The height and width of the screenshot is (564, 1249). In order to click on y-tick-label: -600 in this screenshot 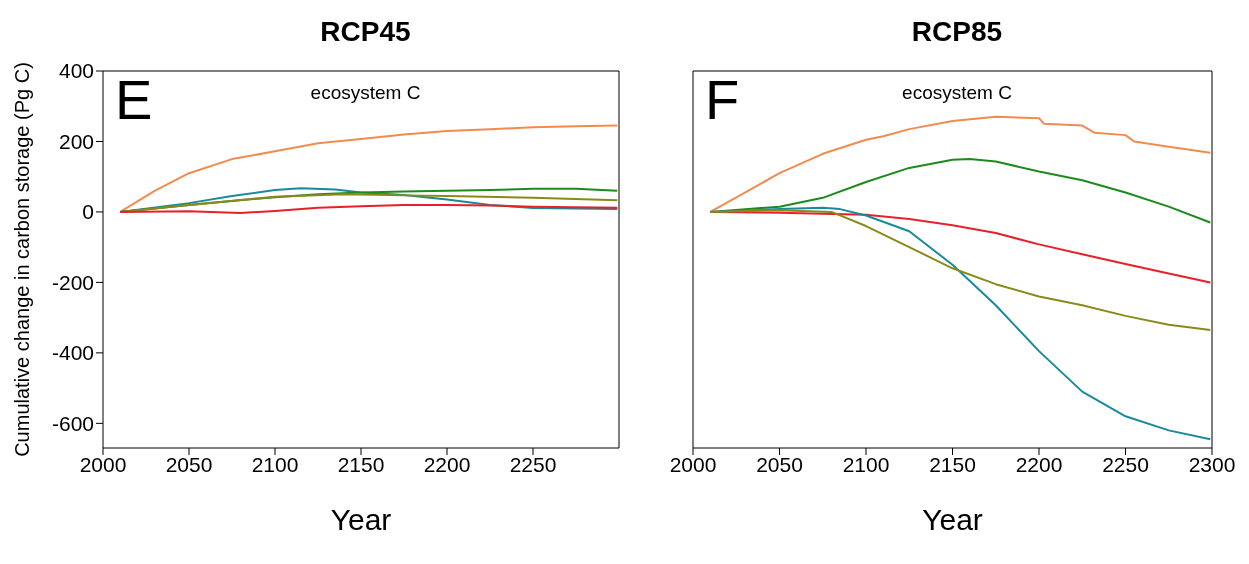, I will do `click(72, 423)`.